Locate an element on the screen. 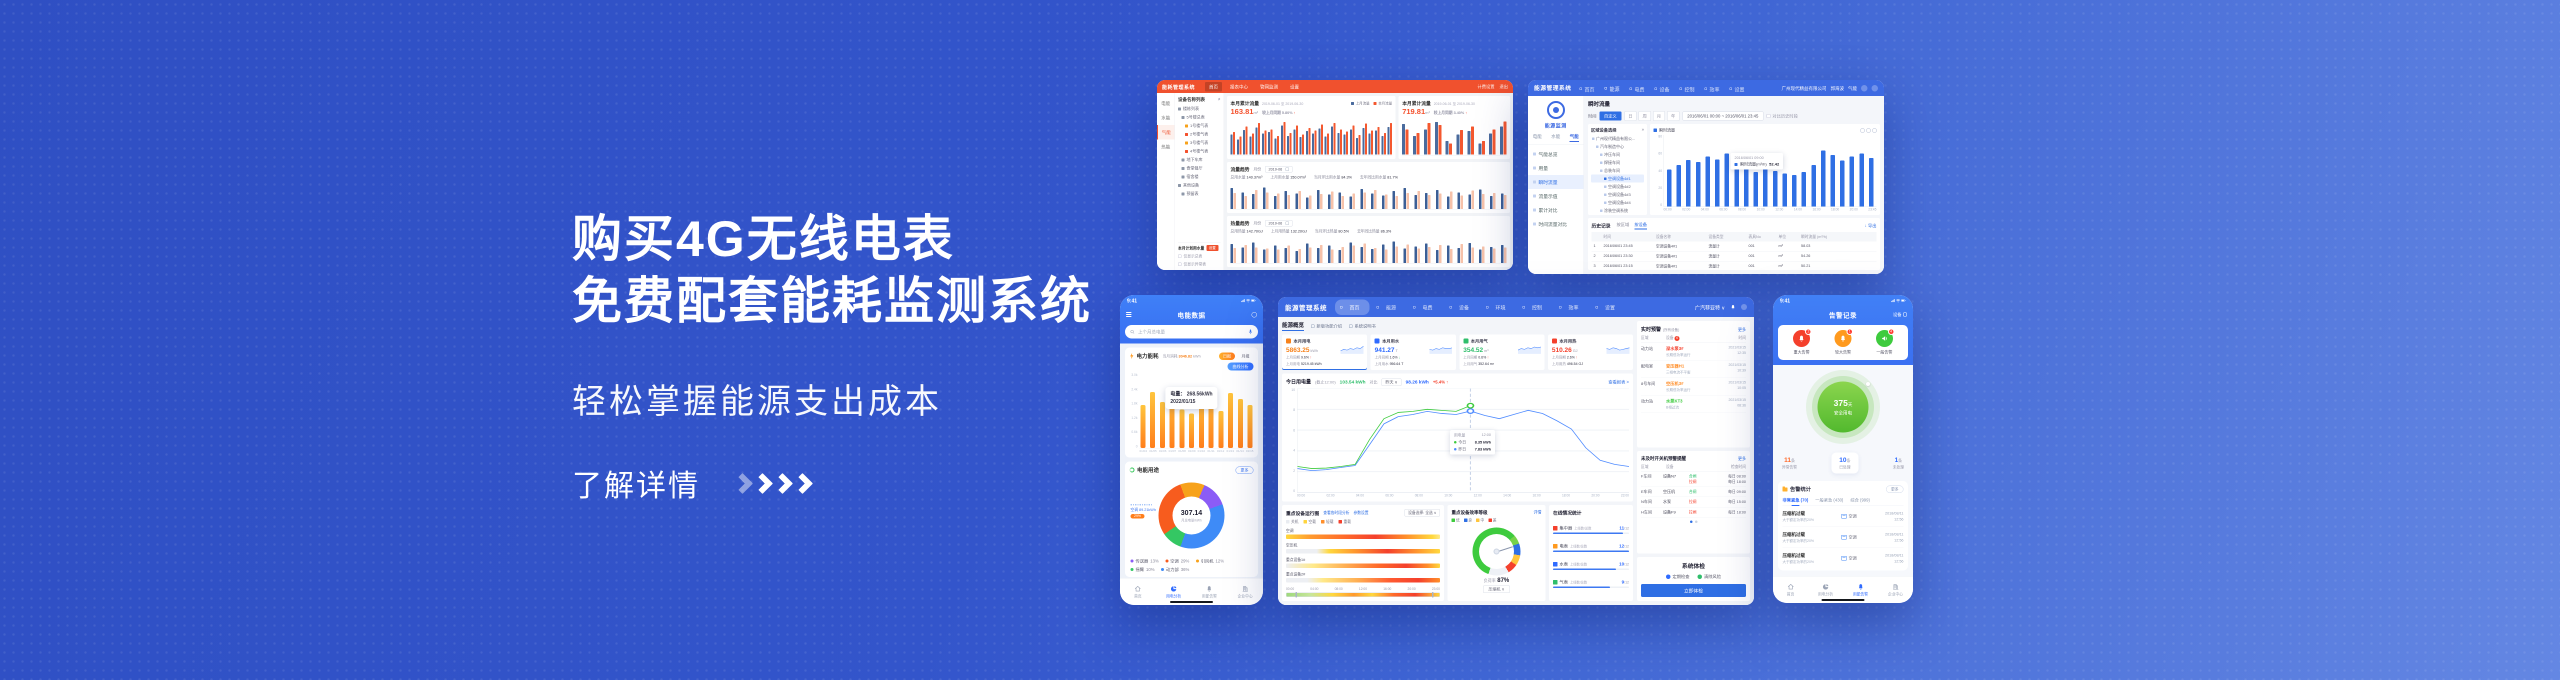 This screenshot has height=680, width=2560. trend2-month-select: 2019-06 is located at coordinates (1279, 223).